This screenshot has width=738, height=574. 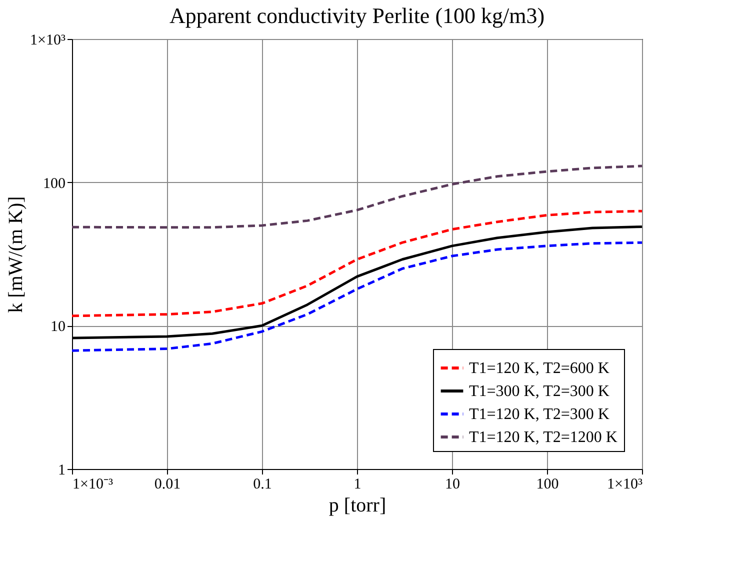 I want to click on legend-label: T1=120 K, T2=1200 K, so click(x=543, y=437).